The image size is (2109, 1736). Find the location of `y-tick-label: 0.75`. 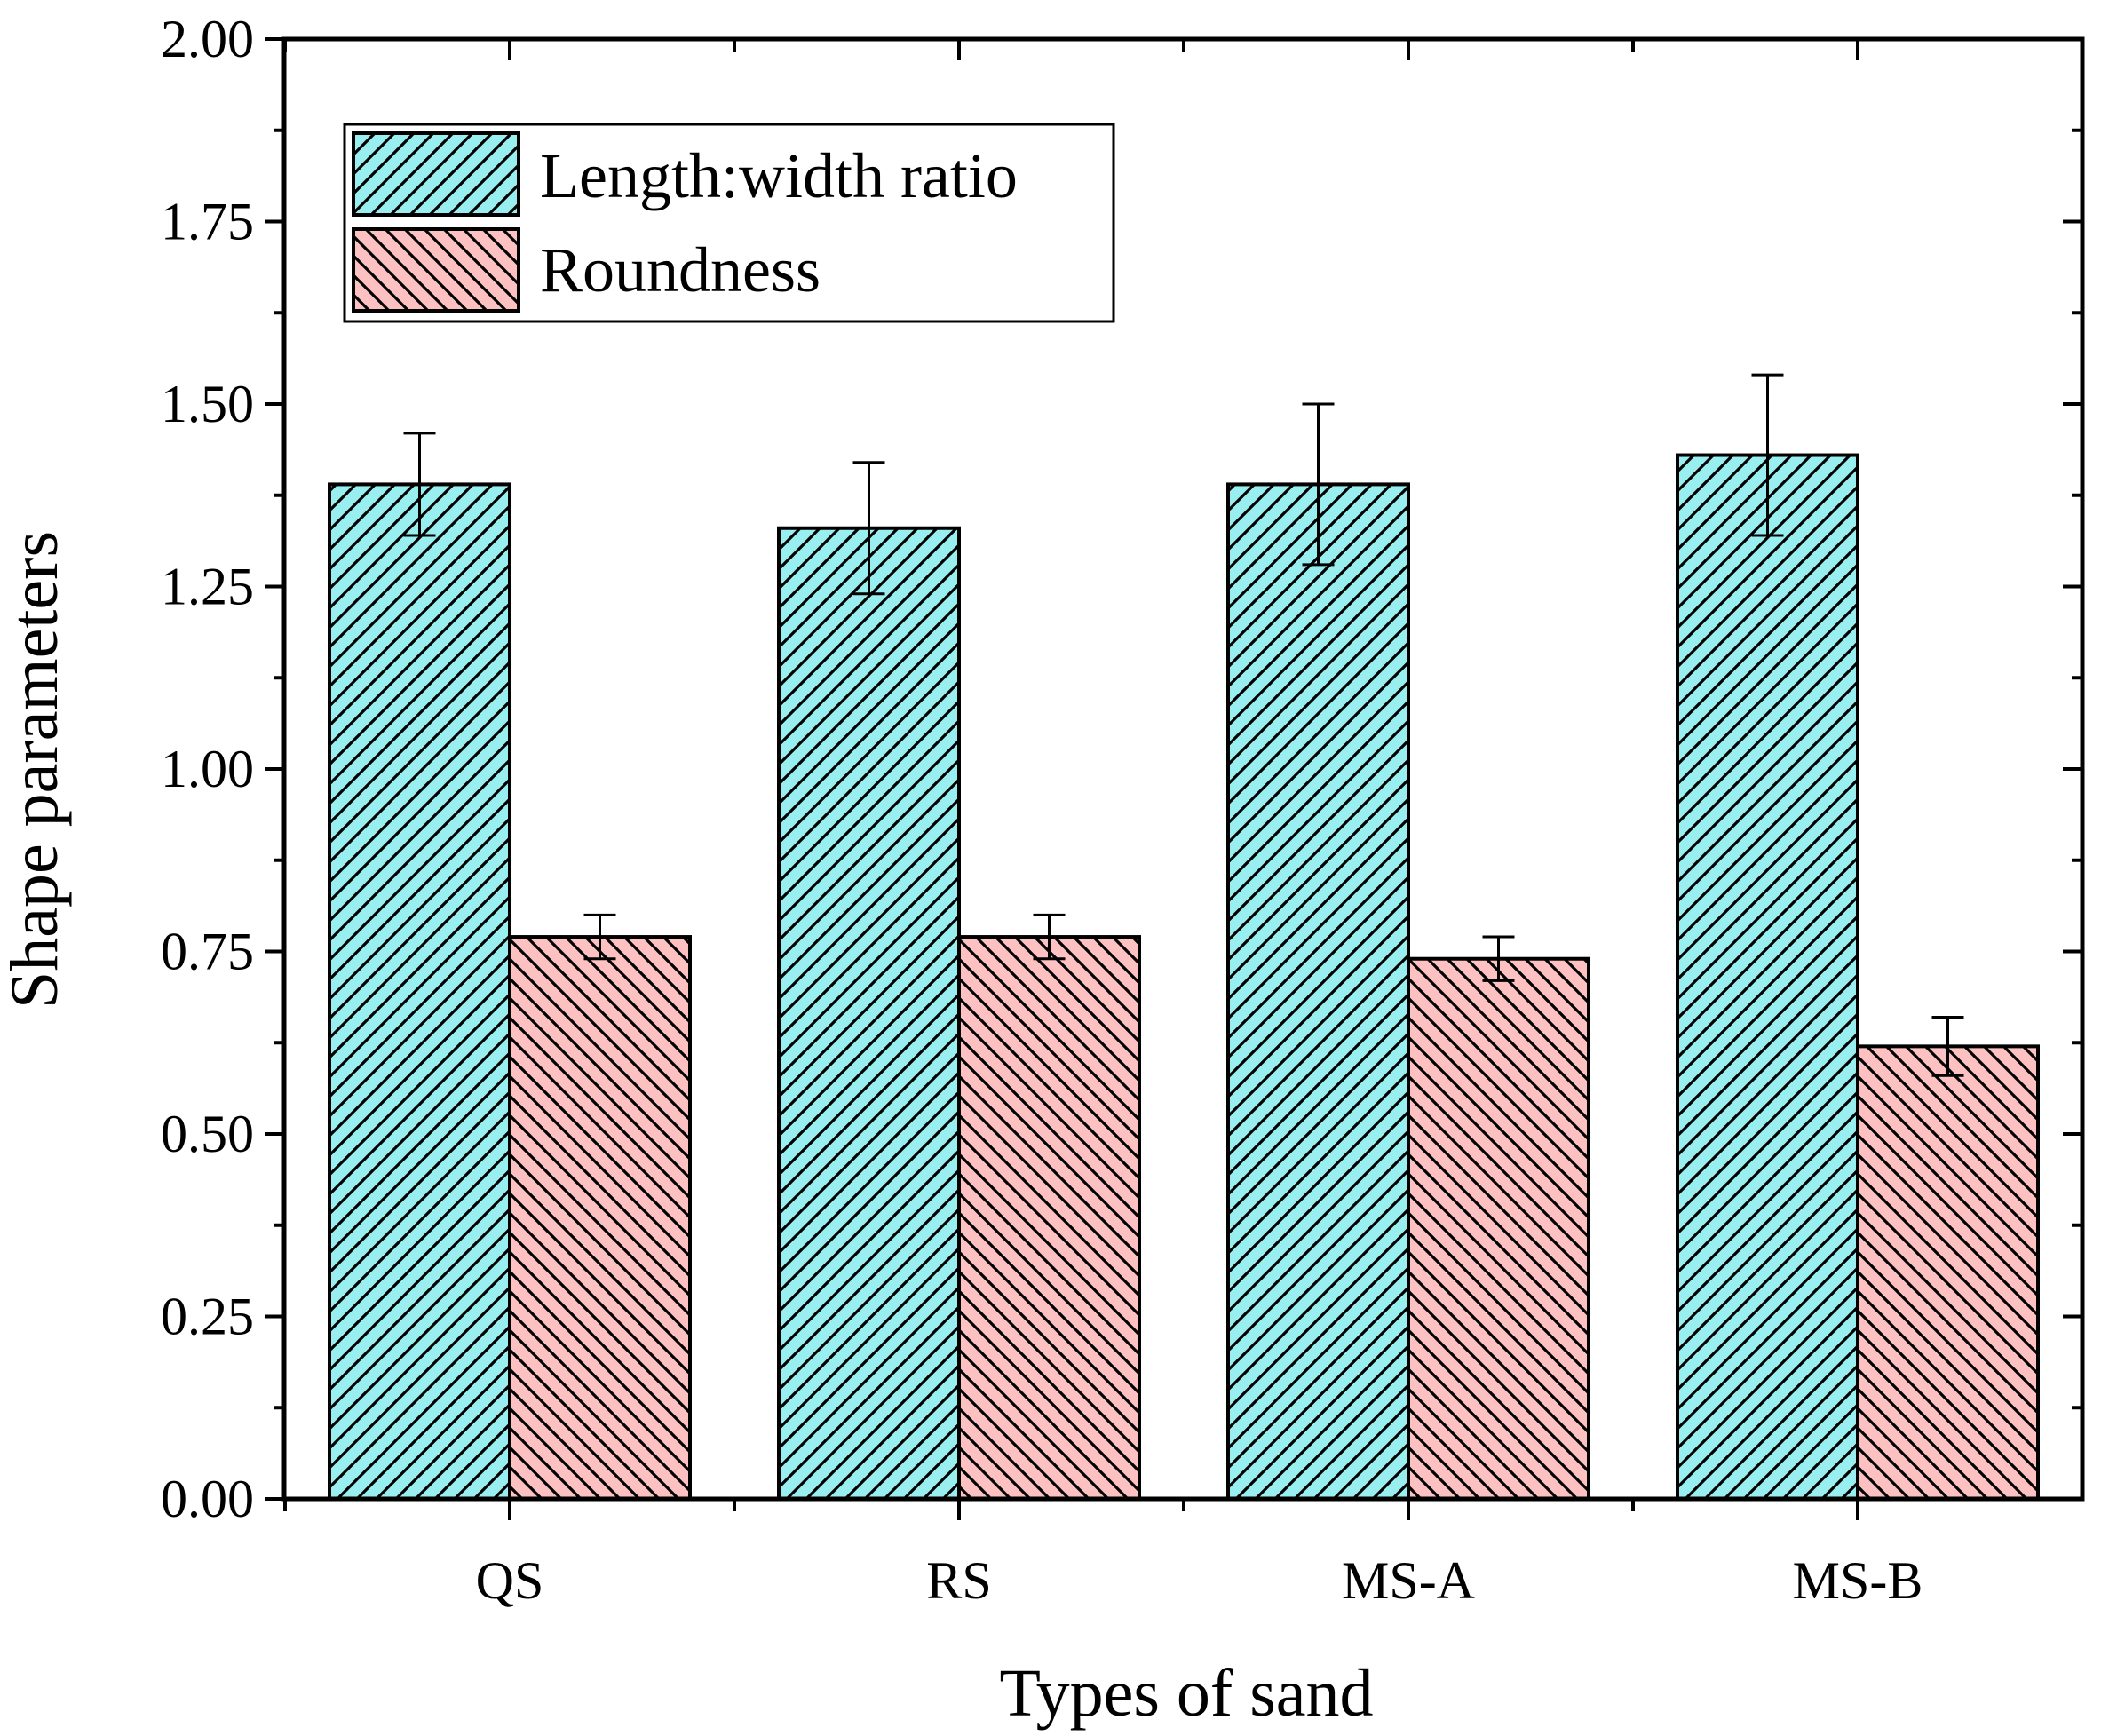

y-tick-label: 0.75 is located at coordinates (207, 952).